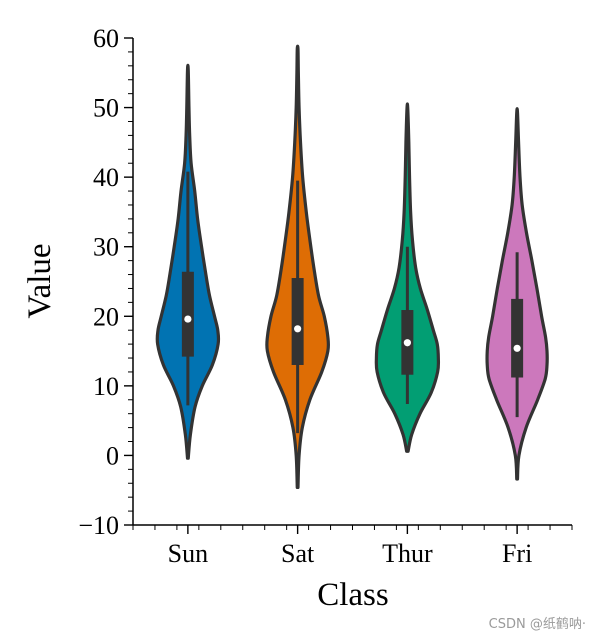 The image size is (600, 640). Describe the element at coordinates (517, 553) in the screenshot. I see `x-tick-label: Fri` at that location.